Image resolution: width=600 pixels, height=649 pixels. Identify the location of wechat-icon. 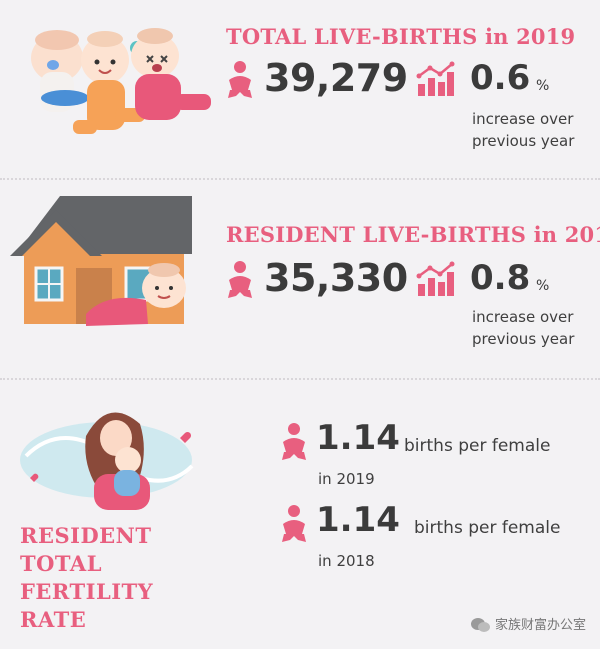
(480, 625).